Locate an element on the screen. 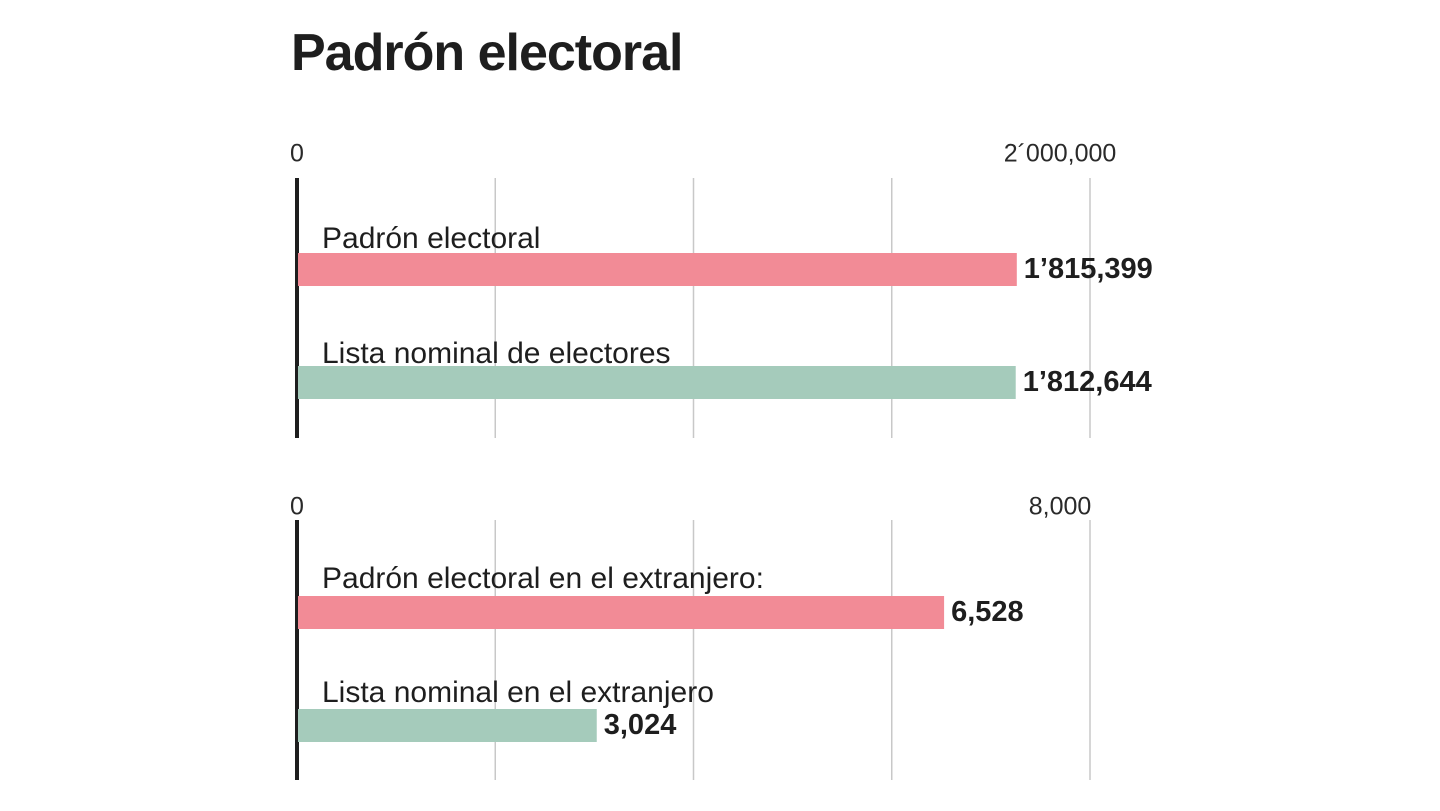 This screenshot has width=1440, height=811. chart-title: Padrón electoral is located at coordinates (487, 53).